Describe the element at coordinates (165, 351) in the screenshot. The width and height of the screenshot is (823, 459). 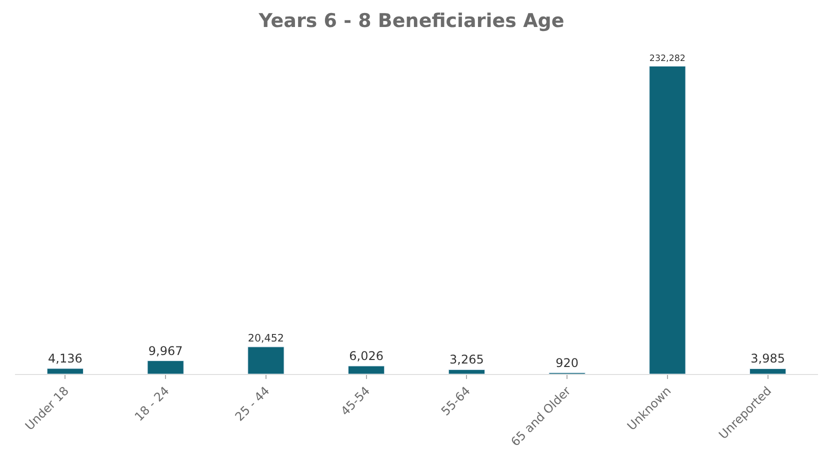
I see `data-label: 9,967` at that location.